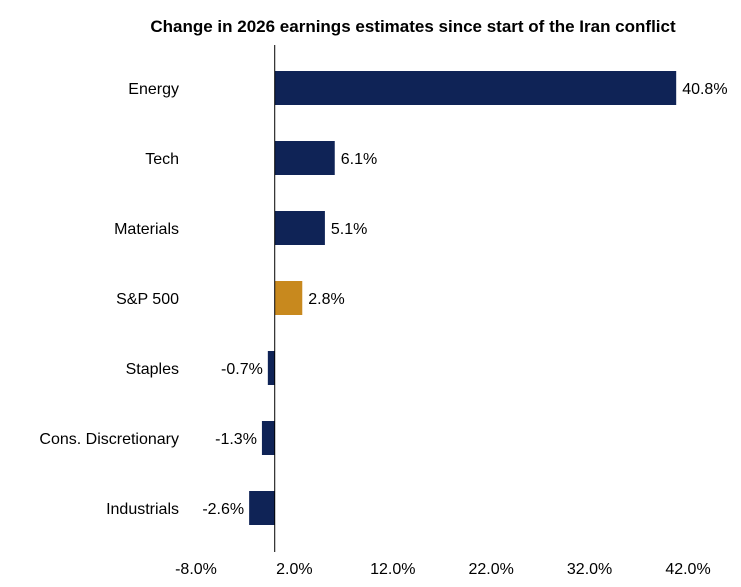 Image resolution: width=741 pixels, height=587 pixels. I want to click on x-tick-label: 22.0%, so click(491, 569).